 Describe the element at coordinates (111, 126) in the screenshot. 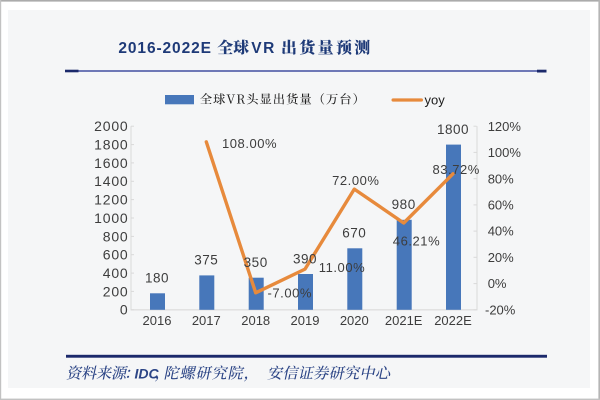

I see `svg-text: 2000` at that location.